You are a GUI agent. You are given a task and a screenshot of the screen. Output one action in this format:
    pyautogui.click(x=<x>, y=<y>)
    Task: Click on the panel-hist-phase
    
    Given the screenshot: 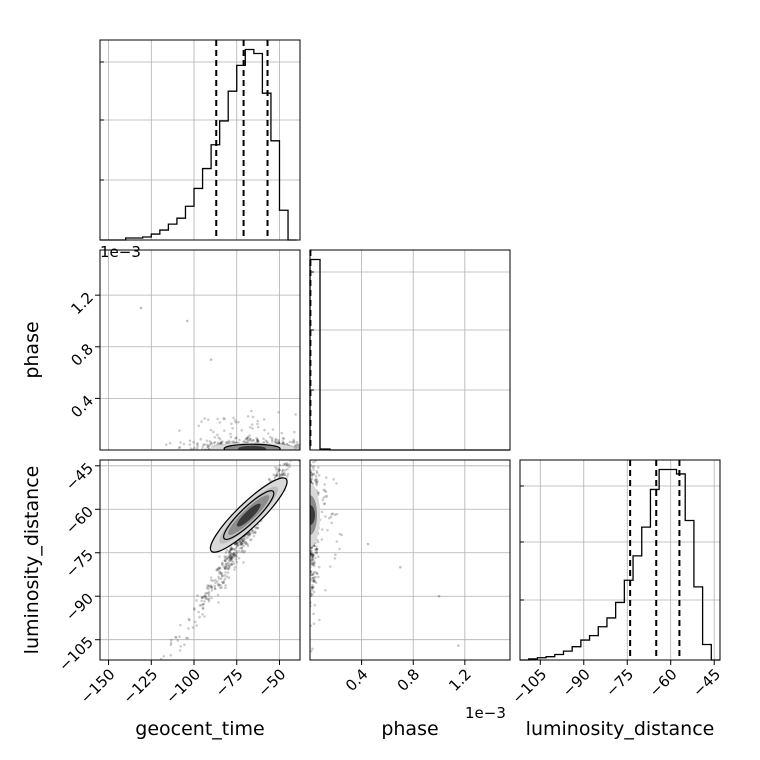 What is the action you would take?
    pyautogui.click(x=410, y=350)
    